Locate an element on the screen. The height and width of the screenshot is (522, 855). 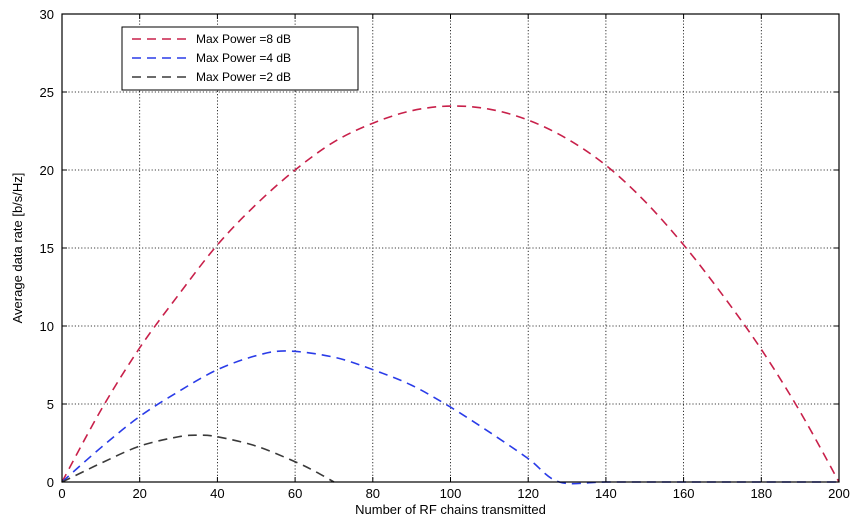
x-axis-label: Number of RF chains transmitted is located at coordinates (450, 509).